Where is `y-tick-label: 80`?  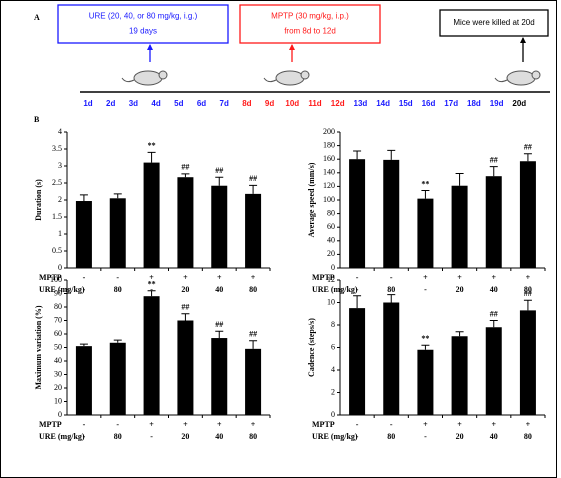
y-tick-label: 80 is located at coordinates (331, 212).